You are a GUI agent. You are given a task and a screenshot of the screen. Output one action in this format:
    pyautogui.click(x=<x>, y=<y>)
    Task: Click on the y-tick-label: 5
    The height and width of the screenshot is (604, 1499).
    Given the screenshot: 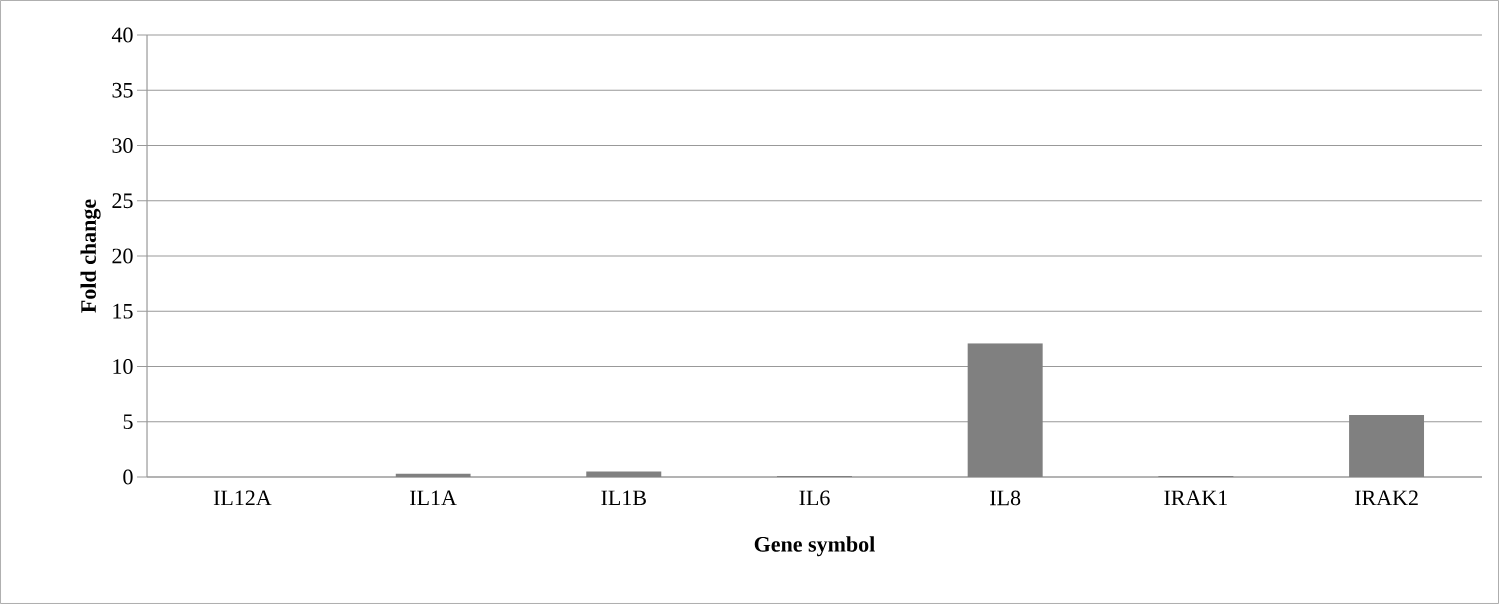 What is the action you would take?
    pyautogui.click(x=128, y=422)
    